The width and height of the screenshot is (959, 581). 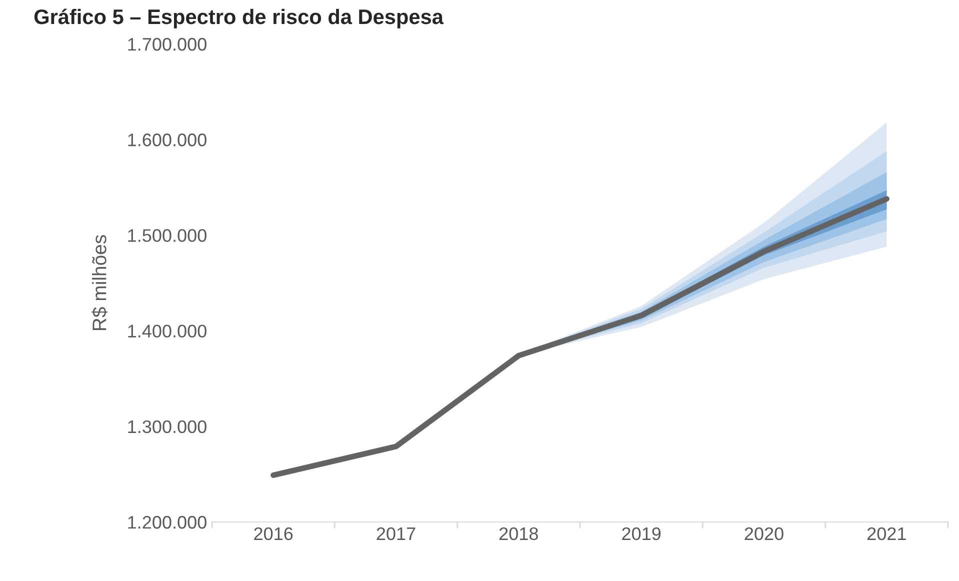 What do you see at coordinates (167, 140) in the screenshot?
I see `y-tick-label: 1.600.000` at bounding box center [167, 140].